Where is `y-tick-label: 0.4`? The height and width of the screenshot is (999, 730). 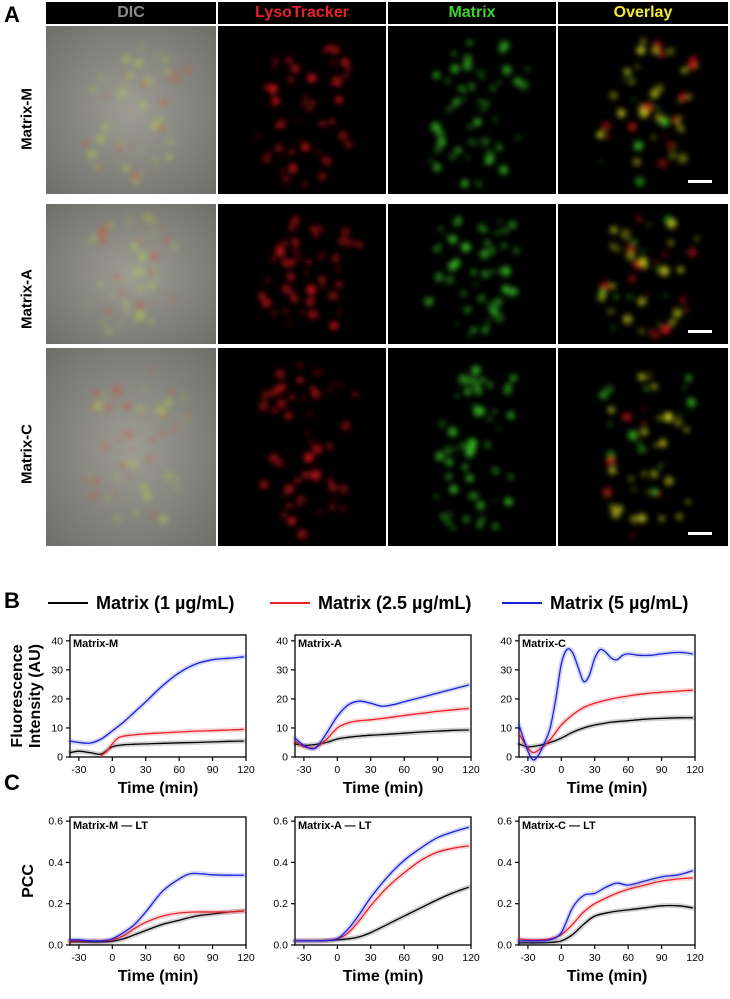
y-tick-label: 0.4 is located at coordinates (55, 863).